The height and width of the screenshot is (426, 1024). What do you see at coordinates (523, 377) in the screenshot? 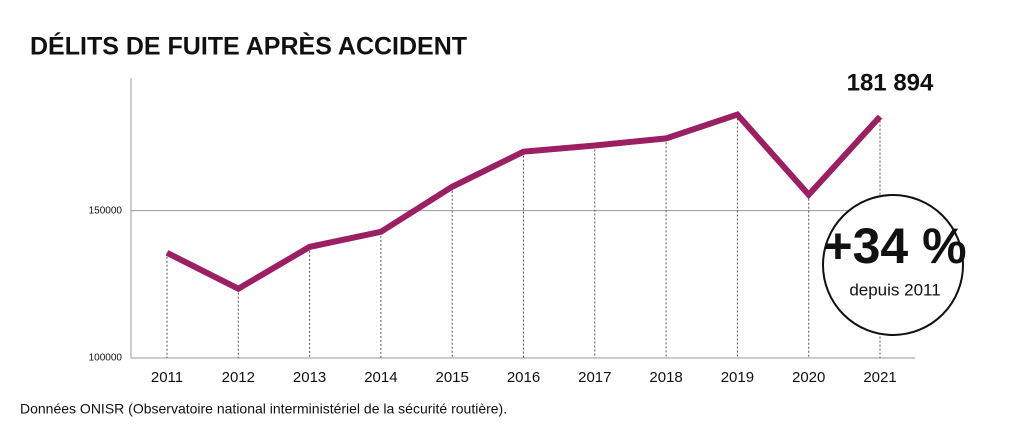
I see `x-tick-label: 2016` at bounding box center [523, 377].